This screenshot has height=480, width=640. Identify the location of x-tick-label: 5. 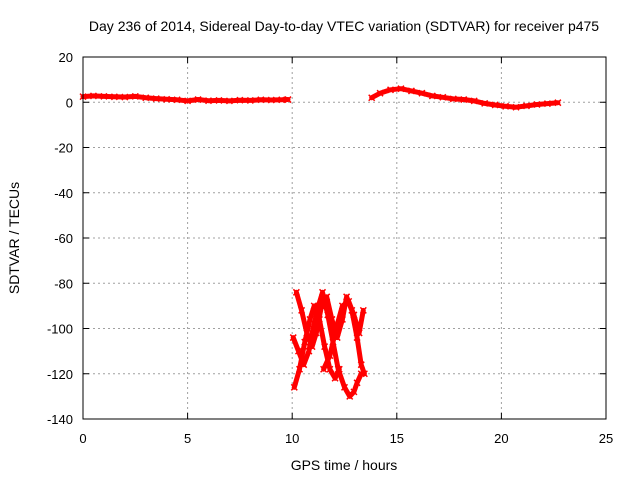
(187, 438).